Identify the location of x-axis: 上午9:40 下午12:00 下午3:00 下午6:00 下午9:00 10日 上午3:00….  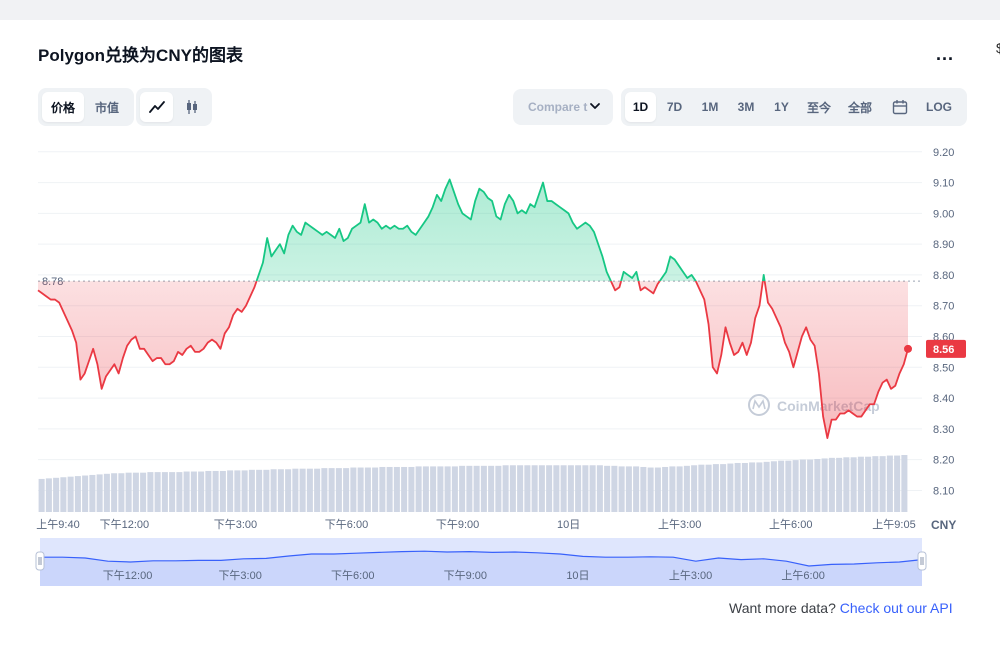
(475, 524).